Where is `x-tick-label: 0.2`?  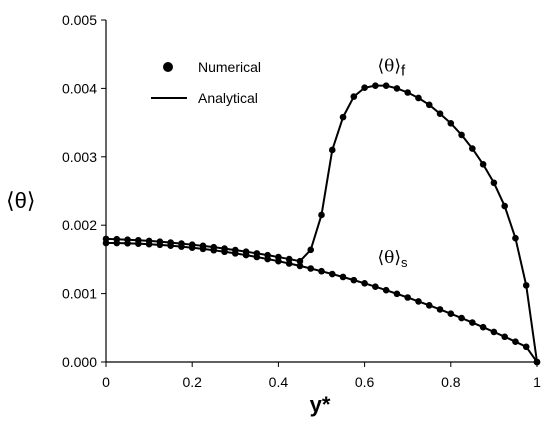
x-tick-label: 0.2 is located at coordinates (192, 382).